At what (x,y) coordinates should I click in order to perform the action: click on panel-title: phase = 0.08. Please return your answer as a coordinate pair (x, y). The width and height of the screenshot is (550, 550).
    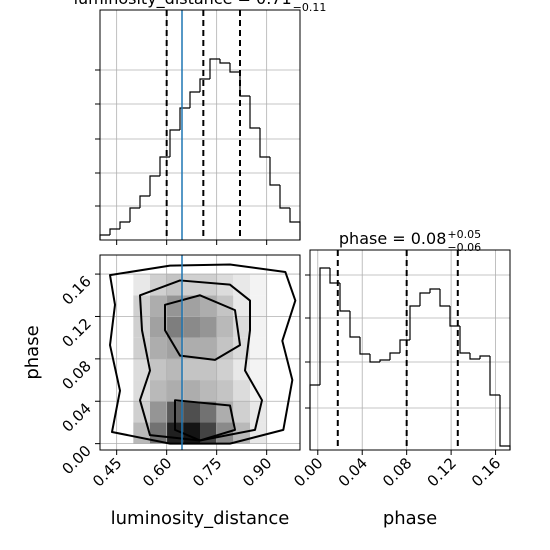
    Looking at the image, I should click on (392, 238).